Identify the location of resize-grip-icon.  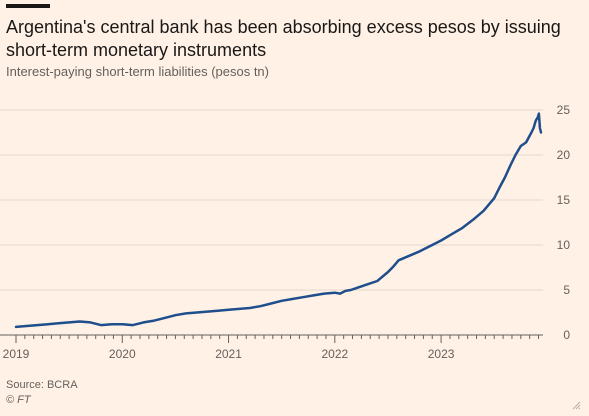
(576, 405).